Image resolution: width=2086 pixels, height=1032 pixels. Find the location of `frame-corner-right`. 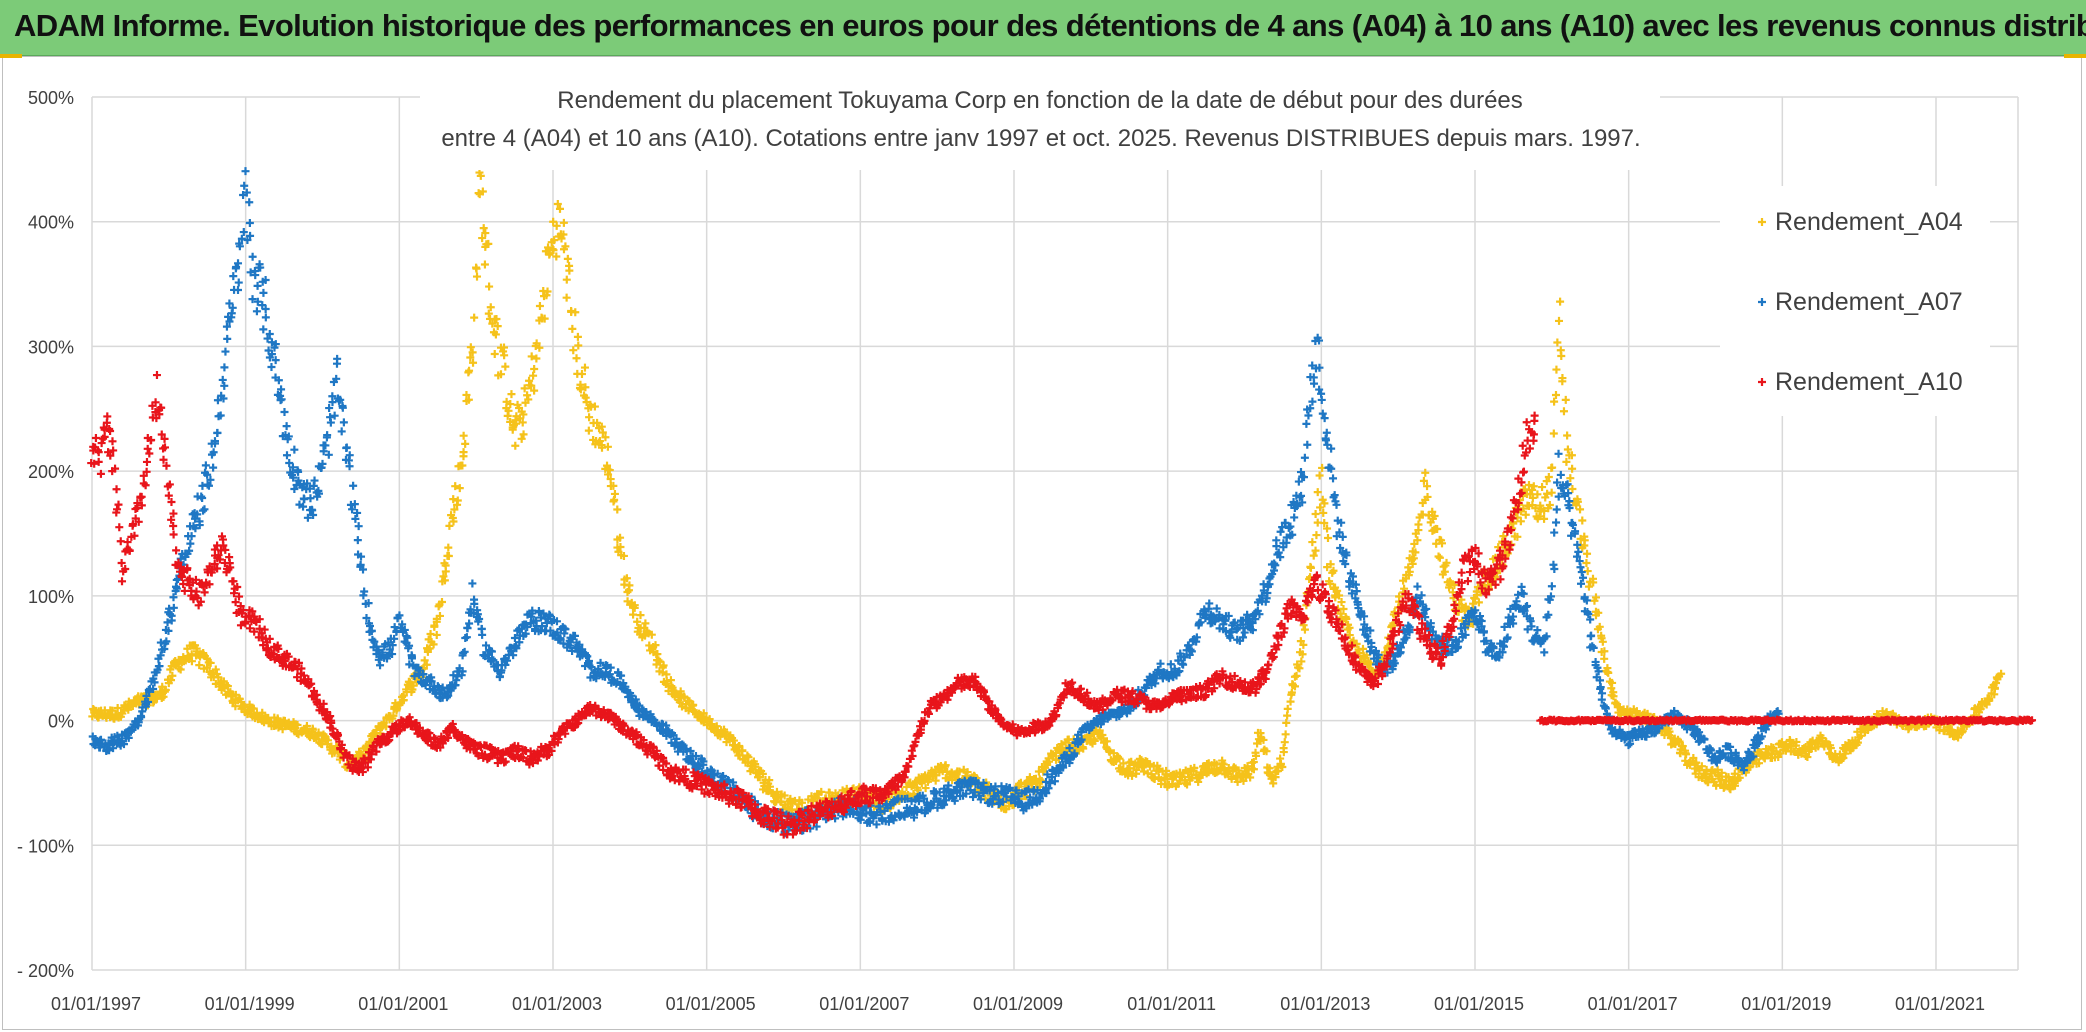

frame-corner-right is located at coordinates (2075, 56).